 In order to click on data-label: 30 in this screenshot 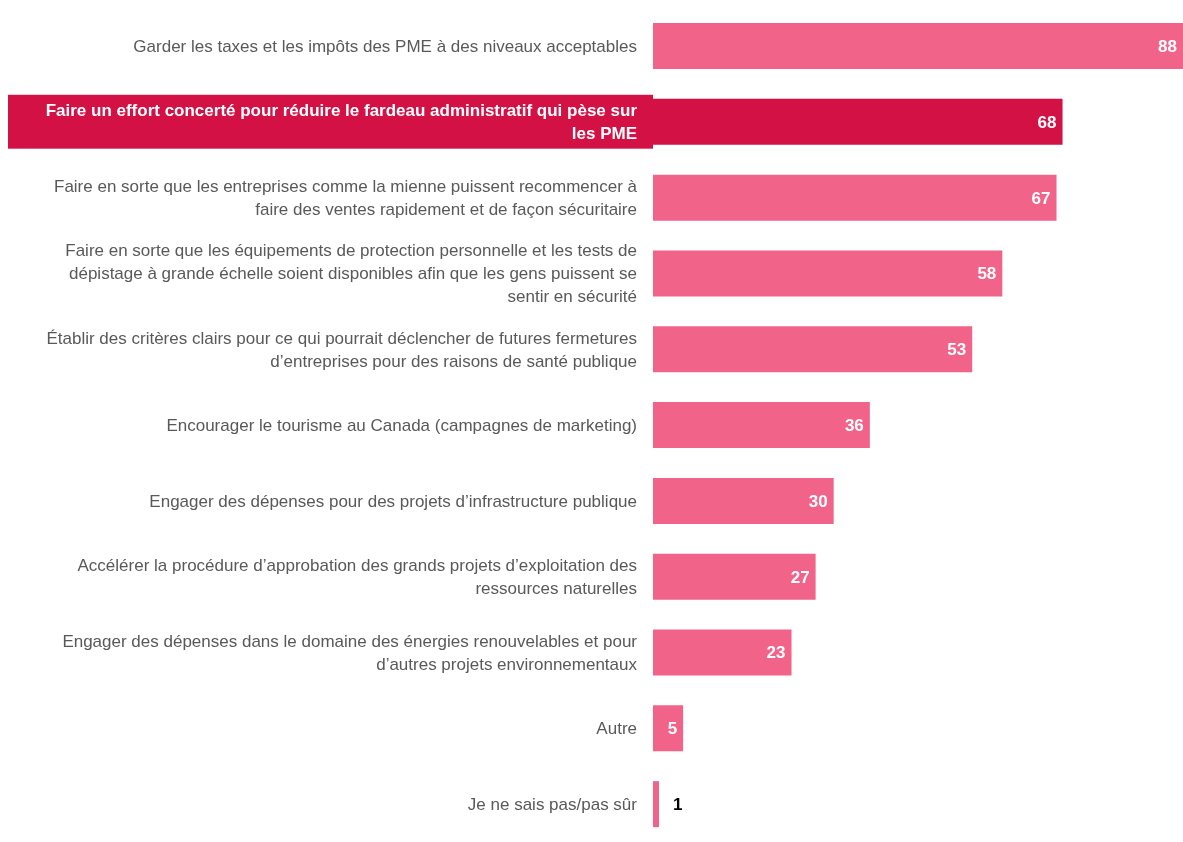, I will do `click(818, 501)`.